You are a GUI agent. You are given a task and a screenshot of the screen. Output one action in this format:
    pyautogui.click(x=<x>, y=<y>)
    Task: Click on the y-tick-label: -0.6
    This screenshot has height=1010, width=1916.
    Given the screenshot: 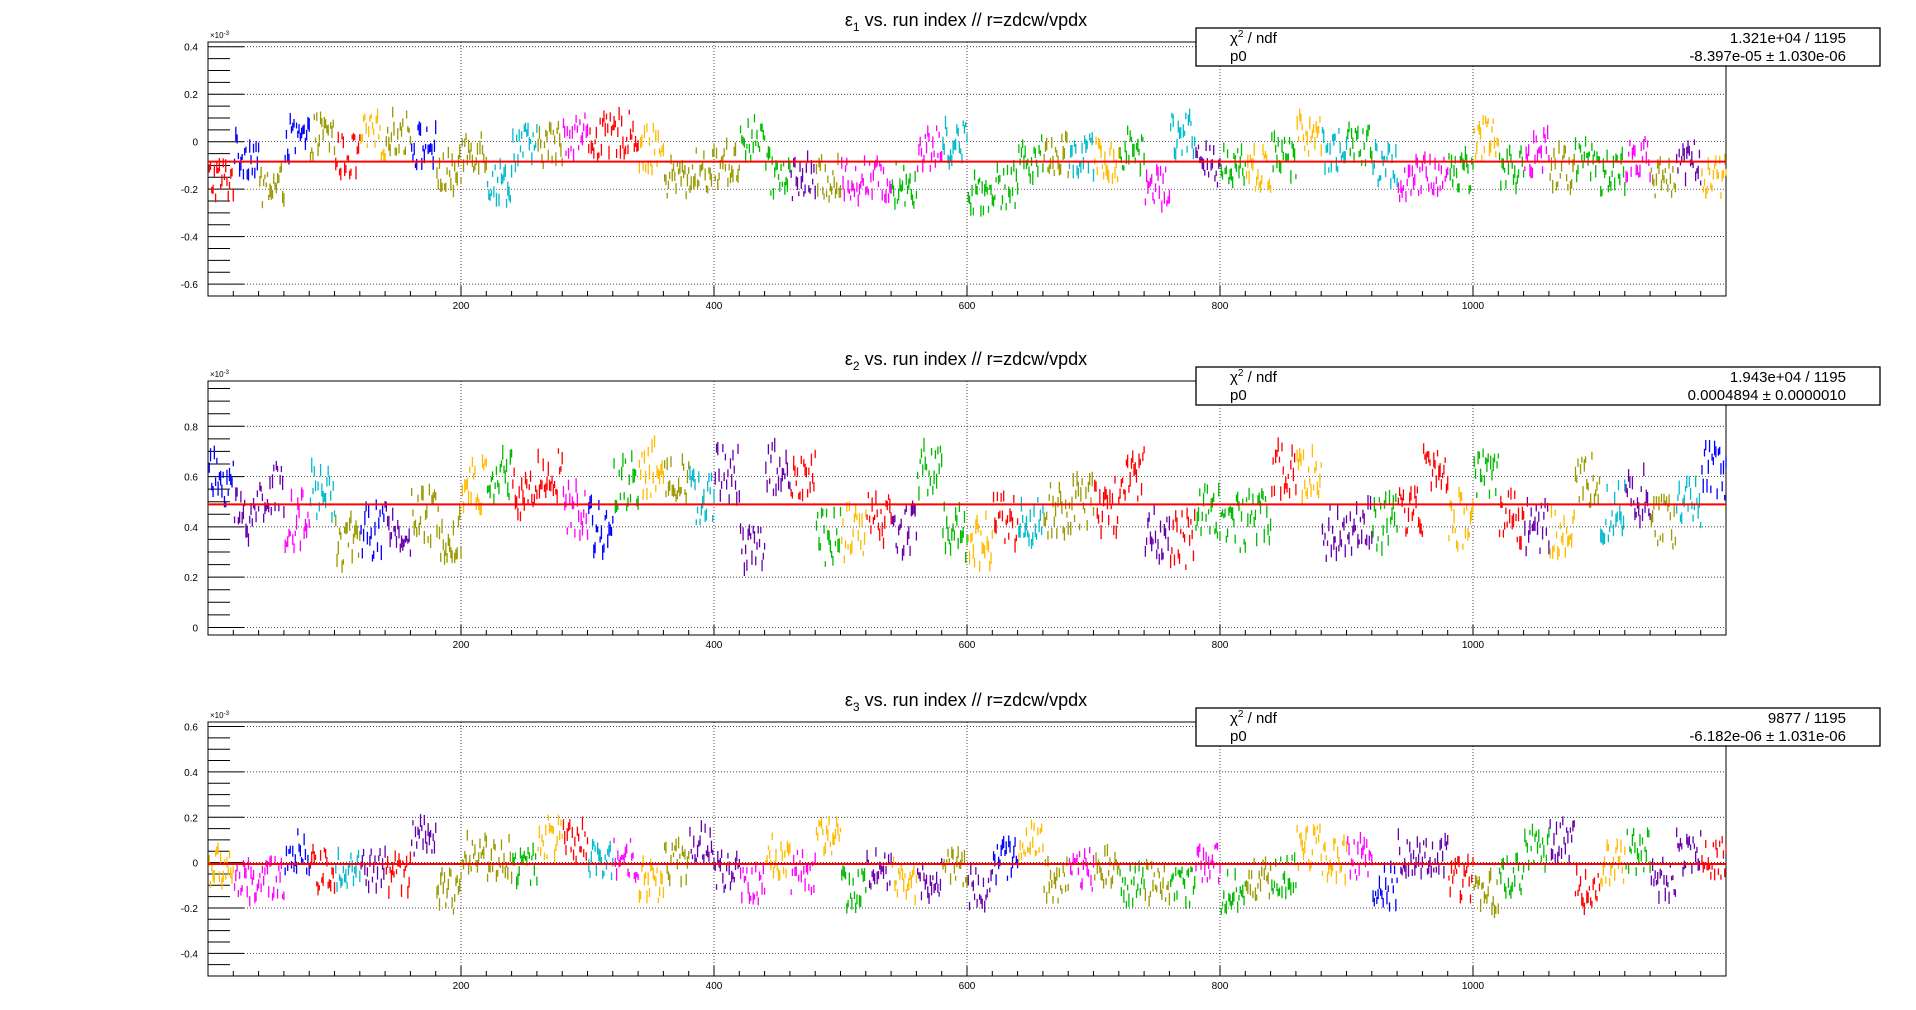 What is the action you would take?
    pyautogui.click(x=190, y=285)
    